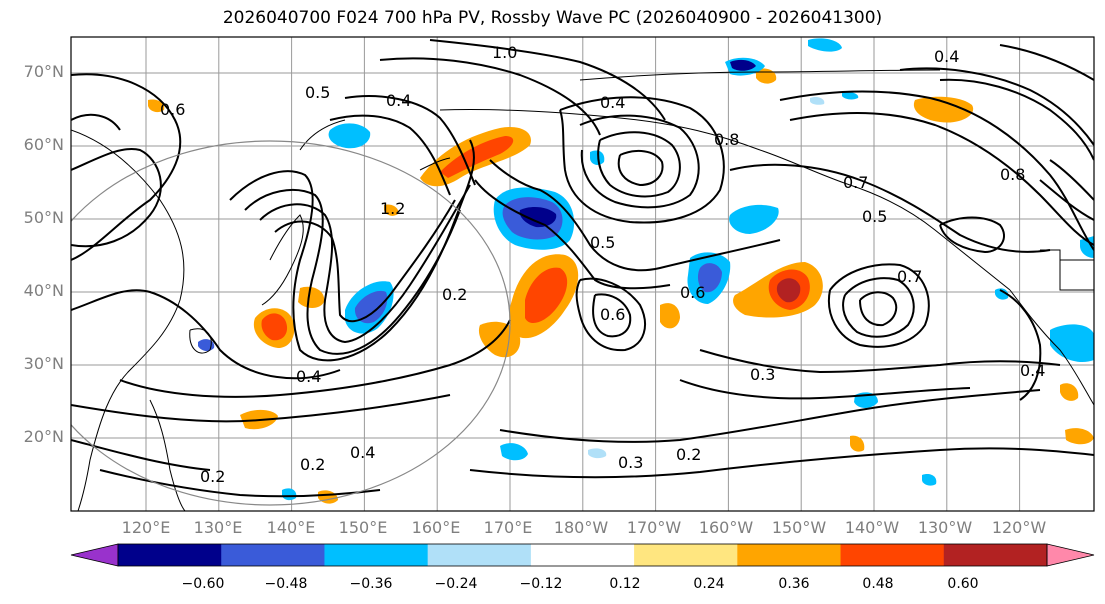 The height and width of the screenshot is (604, 1105). What do you see at coordinates (218, 527) in the screenshot?
I see `lon-label: 130°E` at bounding box center [218, 527].